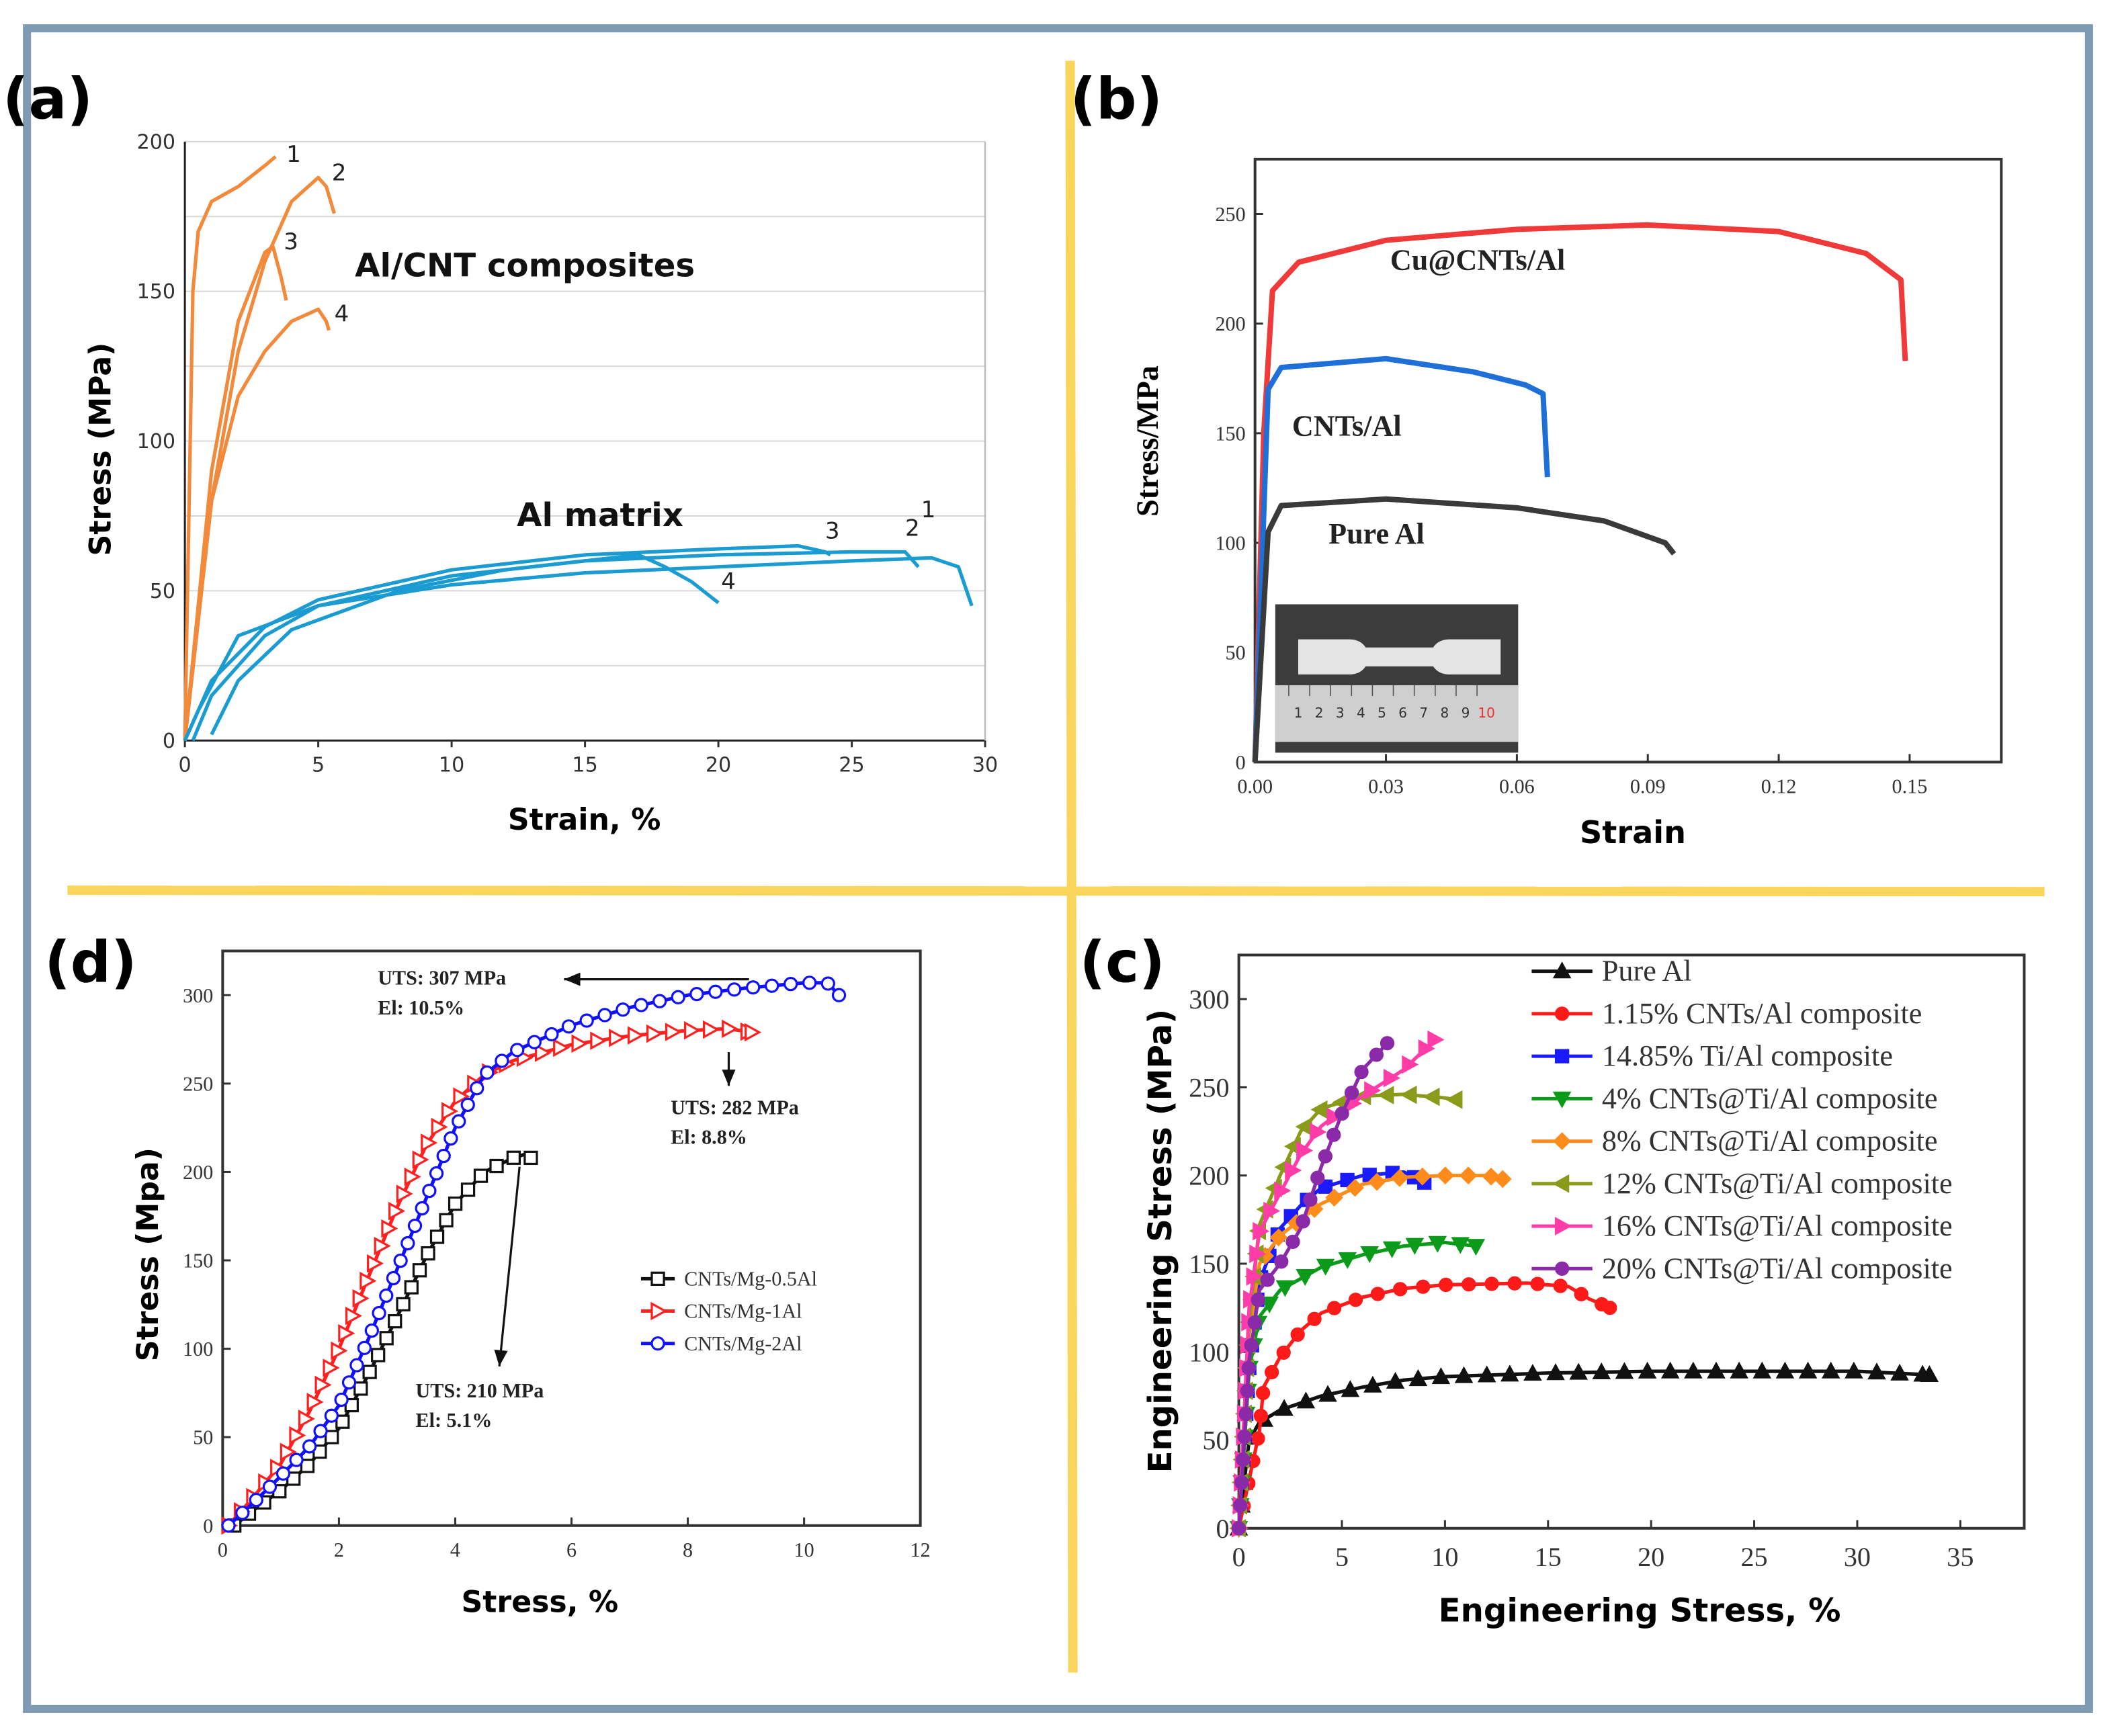  What do you see at coordinates (48, 99) in the screenshot?
I see `panel-label-a: (a)` at bounding box center [48, 99].